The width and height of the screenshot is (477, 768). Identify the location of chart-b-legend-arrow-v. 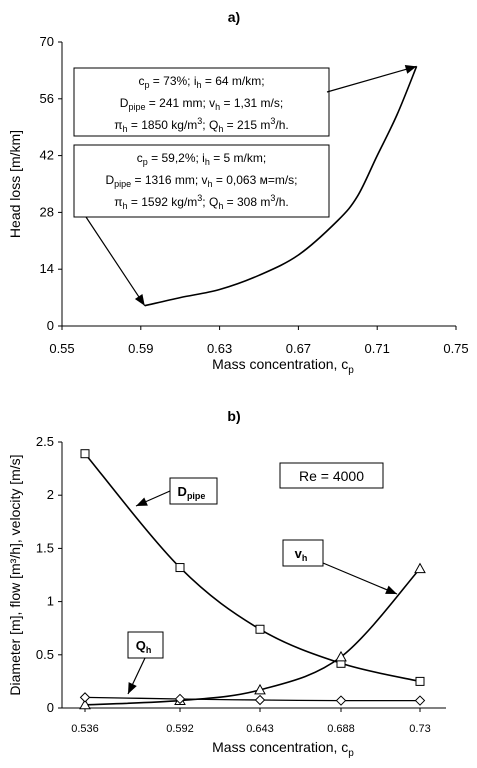
(360, 578).